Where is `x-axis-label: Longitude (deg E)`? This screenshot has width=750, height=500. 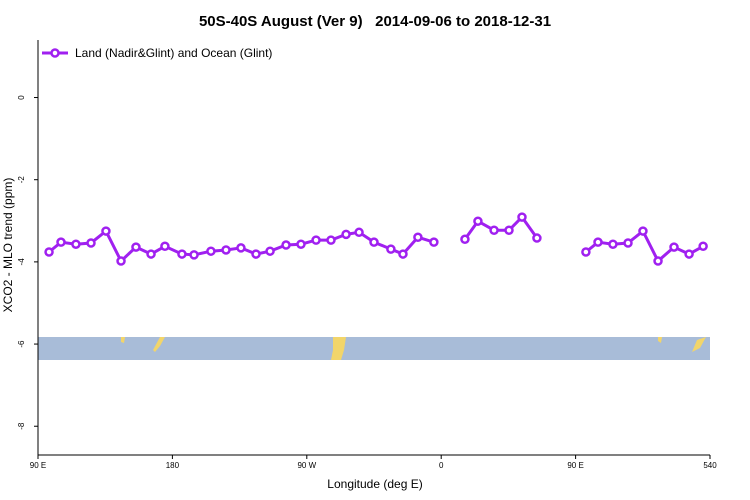
x-axis-label: Longitude (deg E) is located at coordinates (374, 484).